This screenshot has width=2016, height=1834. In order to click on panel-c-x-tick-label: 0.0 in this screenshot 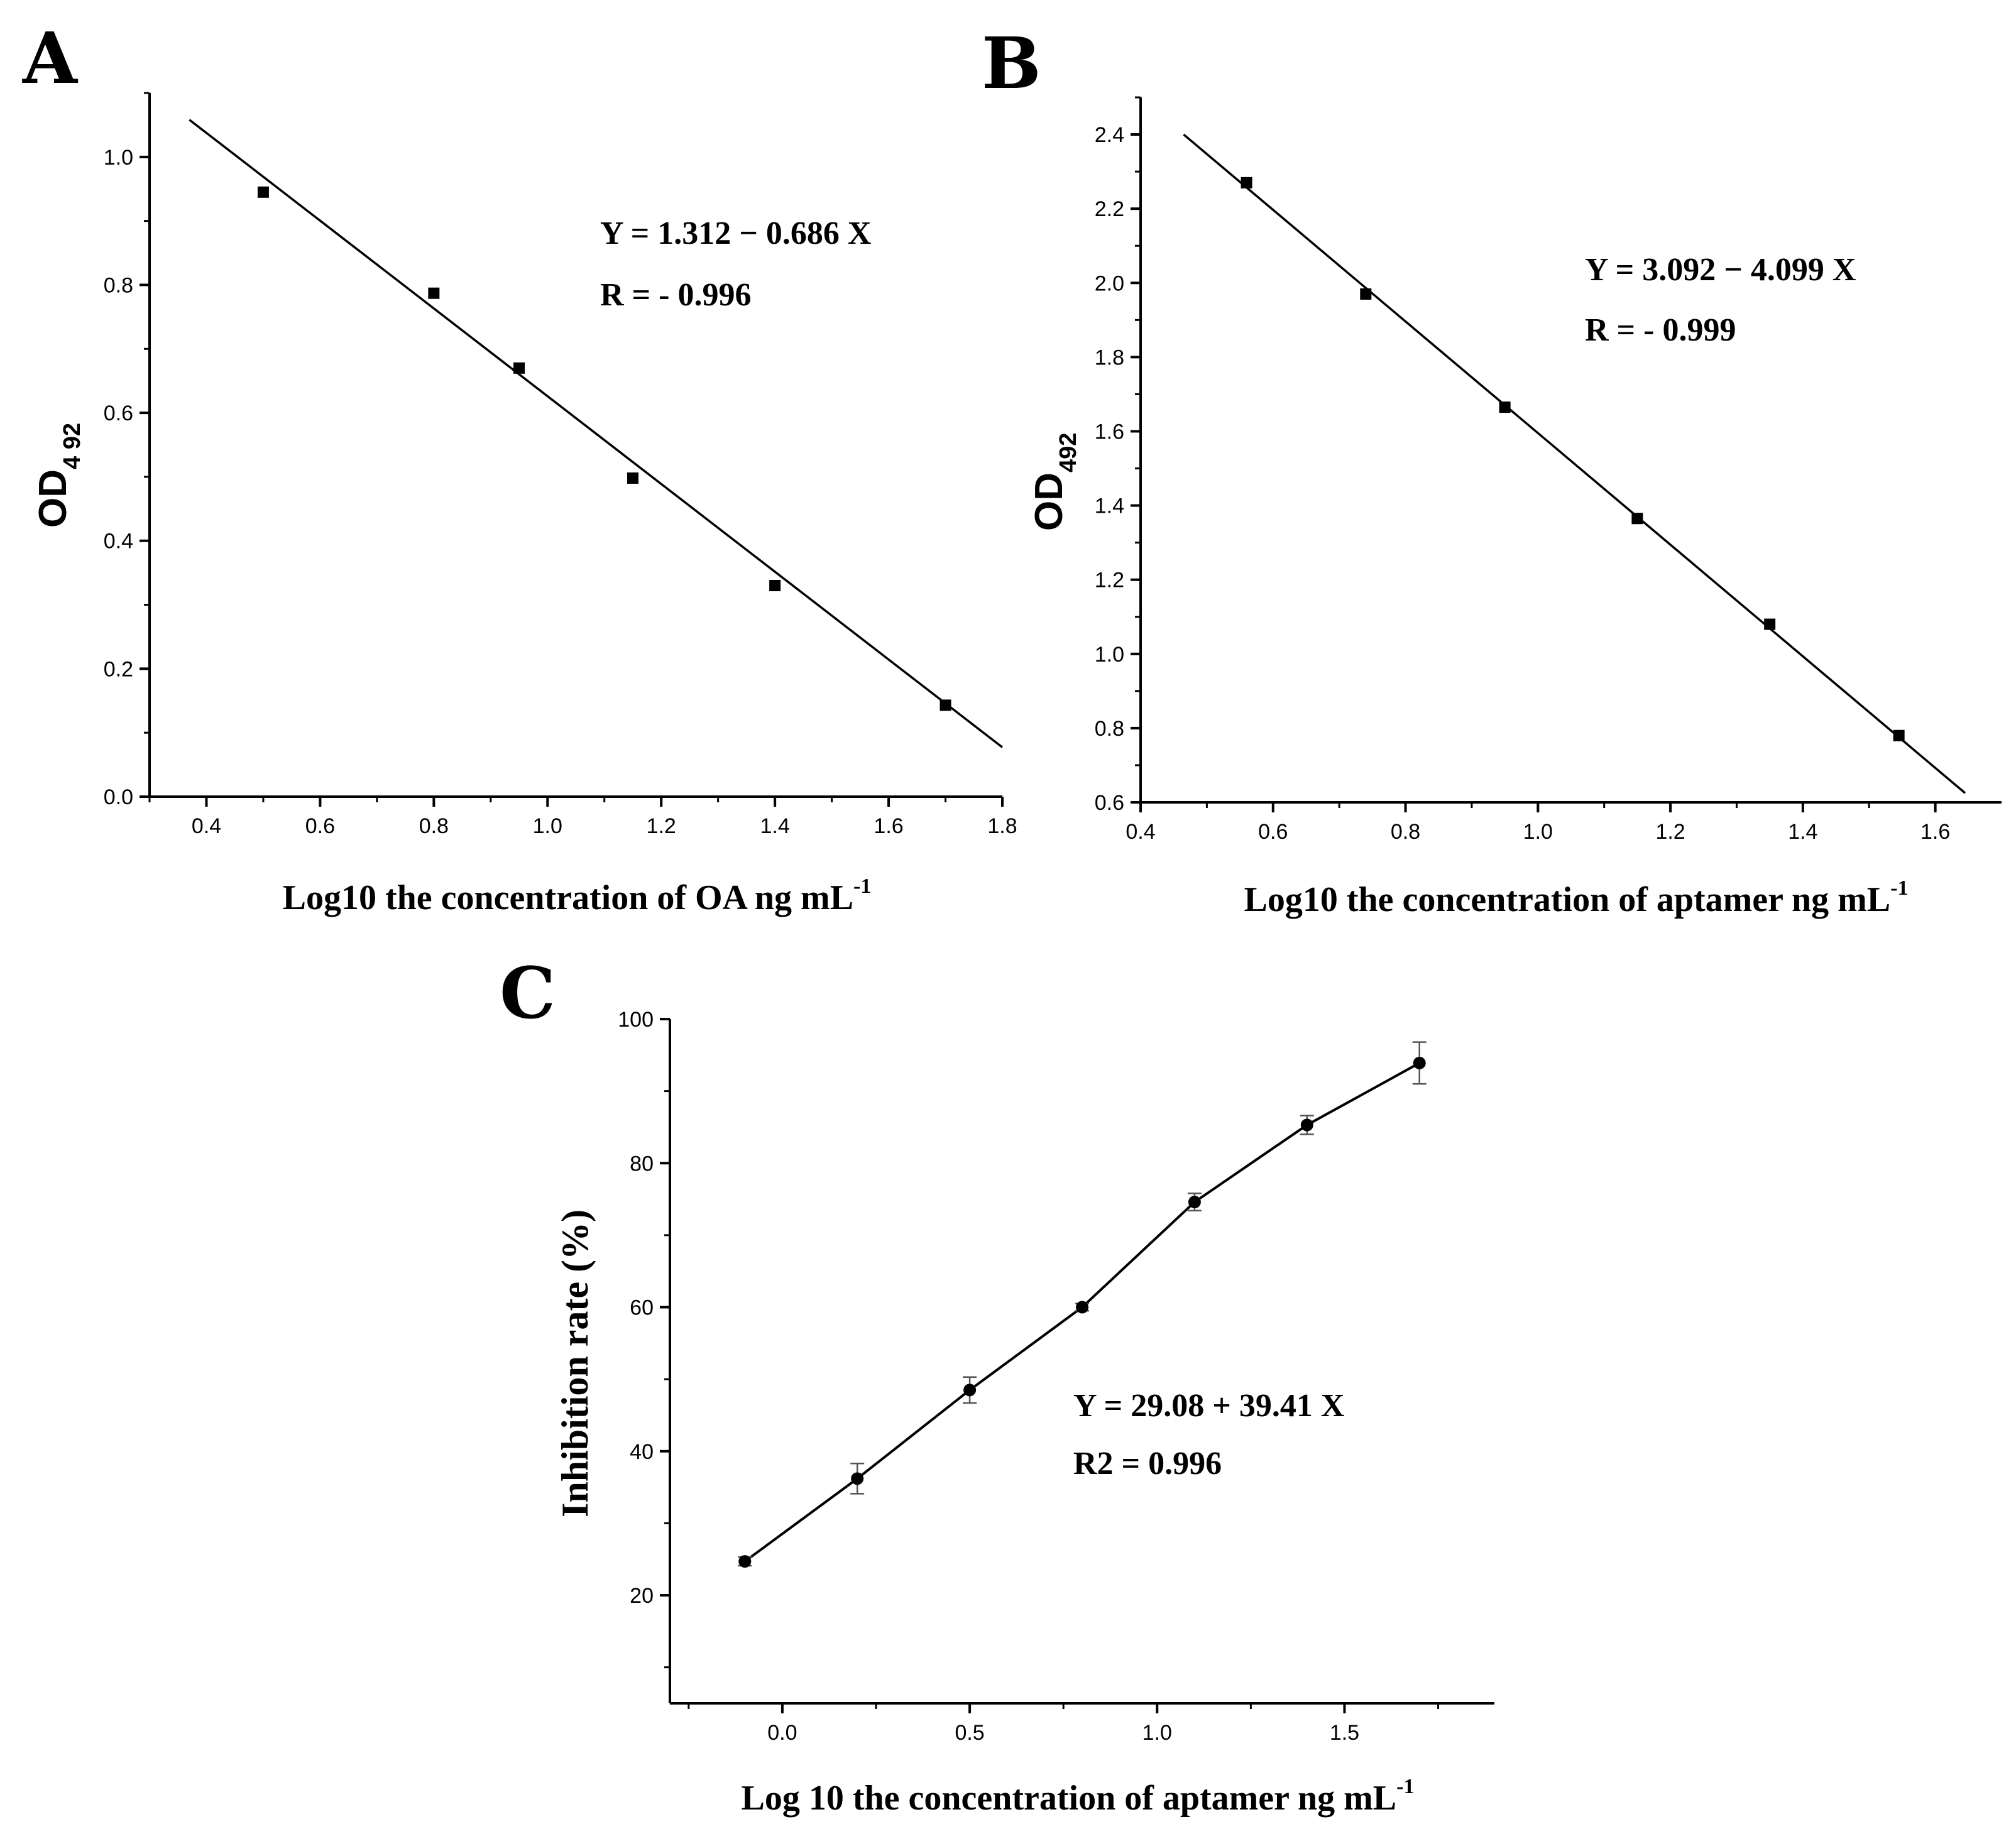, I will do `click(782, 1733)`.